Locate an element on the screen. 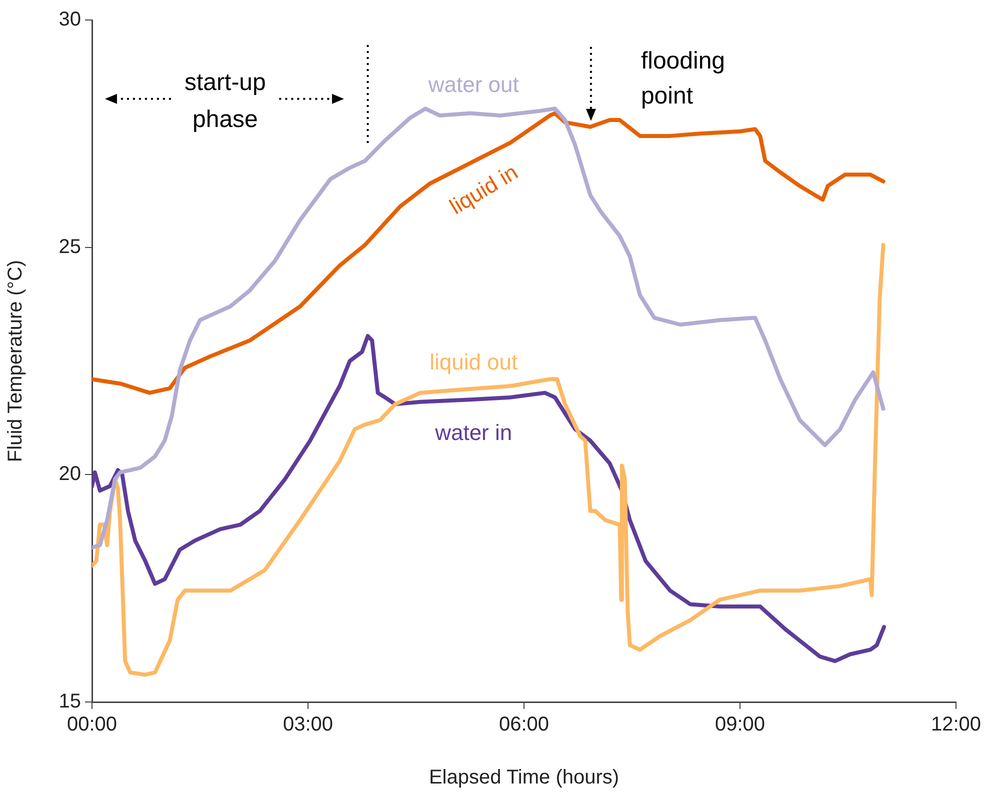 This screenshot has height=794, width=992. series-label: water in is located at coordinates (473, 432).